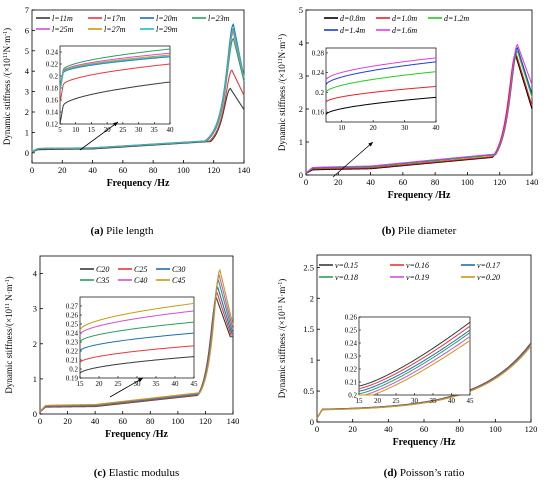 This screenshot has width=550, height=484. Describe the element at coordinates (137, 473) in the screenshot. I see `panel-caption: (c) Elastic modulus` at that location.